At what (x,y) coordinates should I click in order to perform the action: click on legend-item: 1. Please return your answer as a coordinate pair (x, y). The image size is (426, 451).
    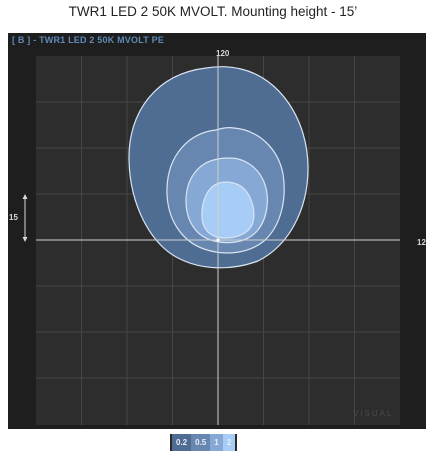
    Looking at the image, I should click on (216, 442).